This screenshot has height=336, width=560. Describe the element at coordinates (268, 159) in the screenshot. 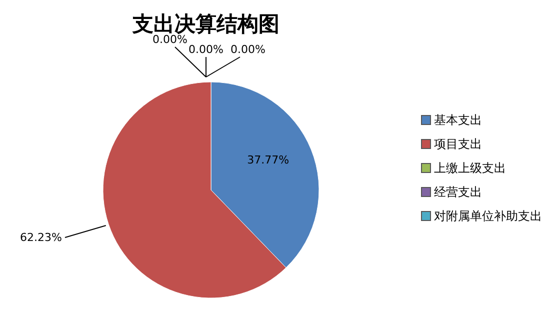

I see `data-label: 37.77%` at that location.